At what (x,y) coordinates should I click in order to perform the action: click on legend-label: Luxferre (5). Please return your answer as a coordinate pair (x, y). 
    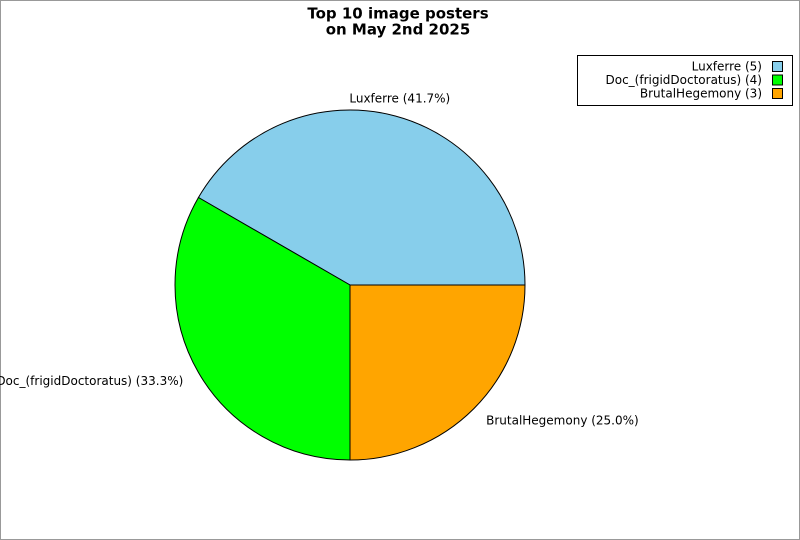
    Looking at the image, I should click on (727, 67).